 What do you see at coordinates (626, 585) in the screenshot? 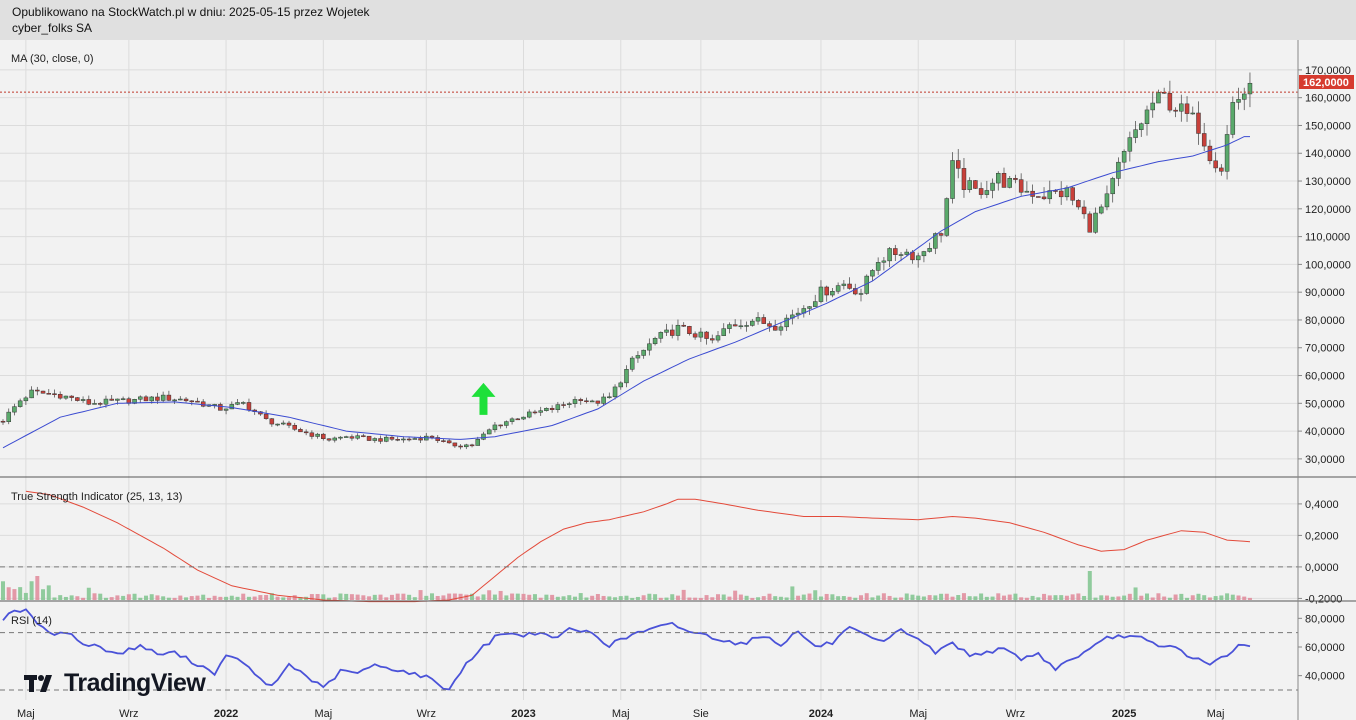
I see `tsi-histogram` at bounding box center [626, 585].